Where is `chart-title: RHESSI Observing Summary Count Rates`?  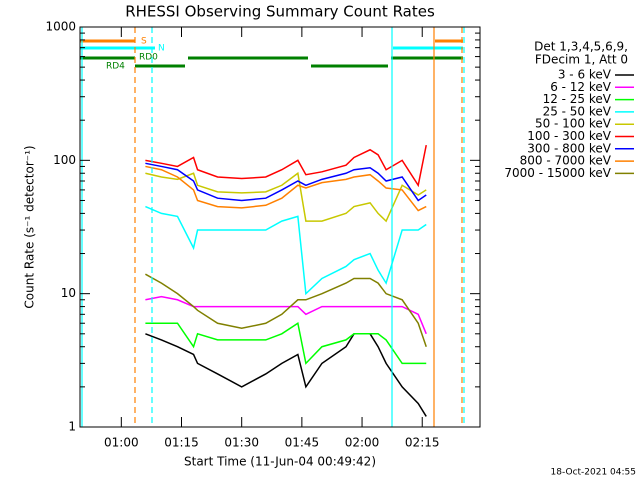
chart-title: RHESSI Observing Summary Count Rates is located at coordinates (280, 12).